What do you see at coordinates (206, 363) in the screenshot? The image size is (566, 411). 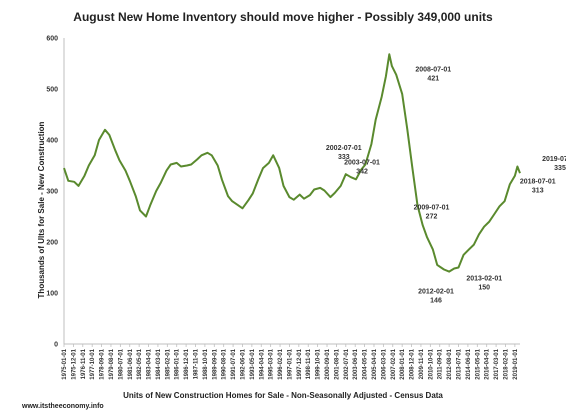 I see `x-tick-label: 1988-10-01` at bounding box center [206, 363].